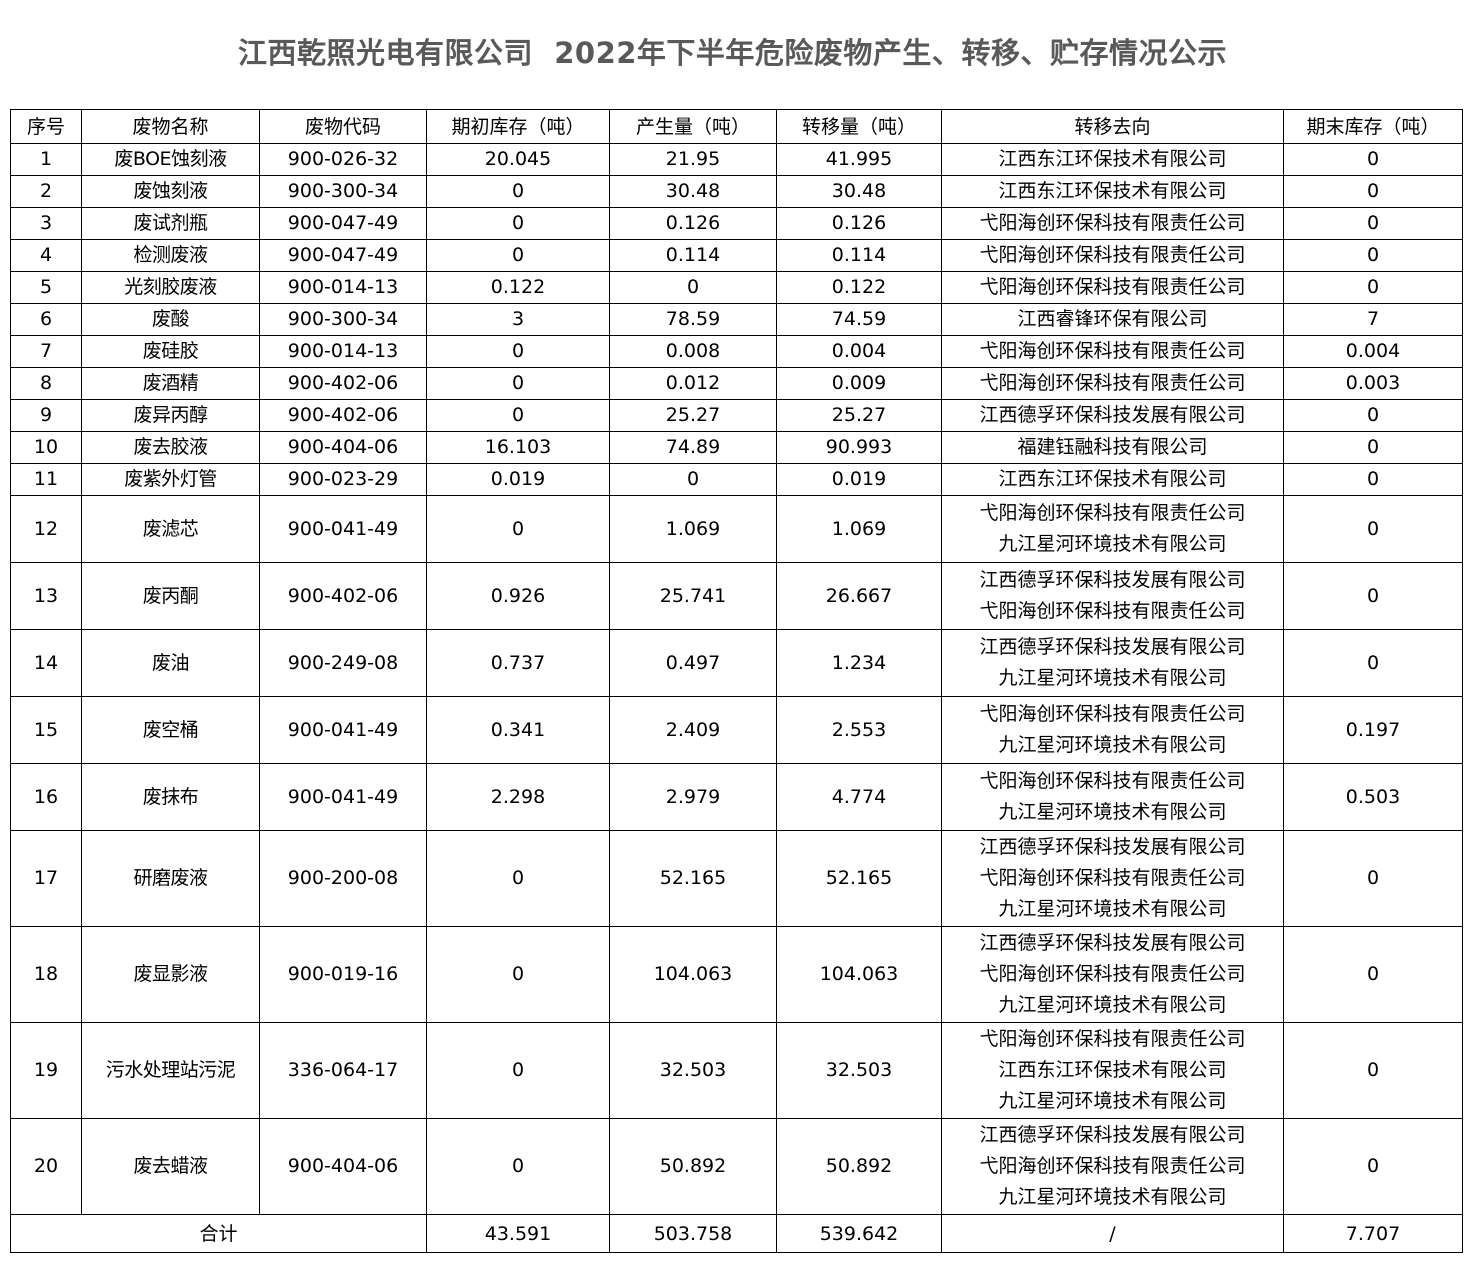  Describe the element at coordinates (859, 529) in the screenshot. I see `cell-transferred: 1.069` at that location.